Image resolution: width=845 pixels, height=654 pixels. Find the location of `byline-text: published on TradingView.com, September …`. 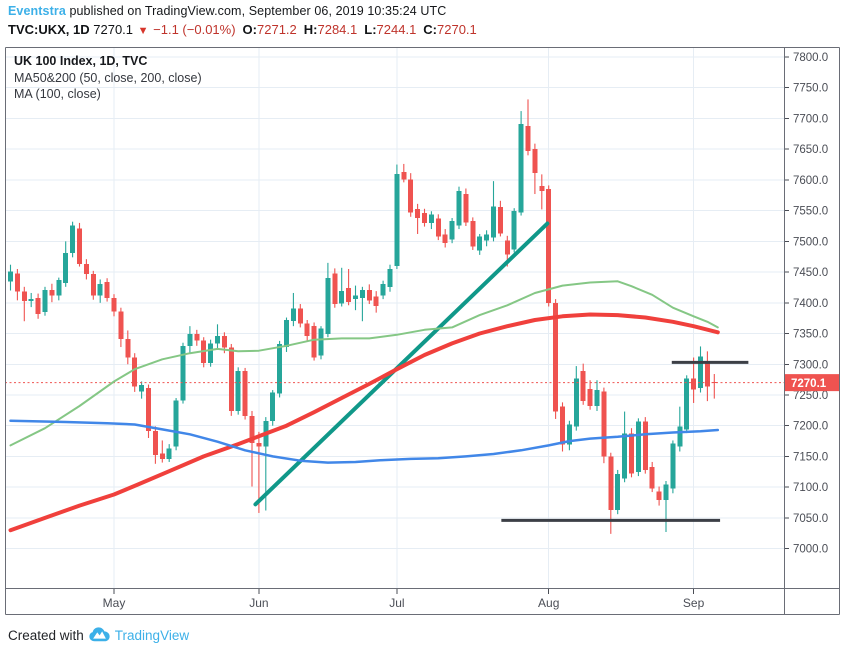

byline-text: published on TradingView.com, September … is located at coordinates (256, 11).